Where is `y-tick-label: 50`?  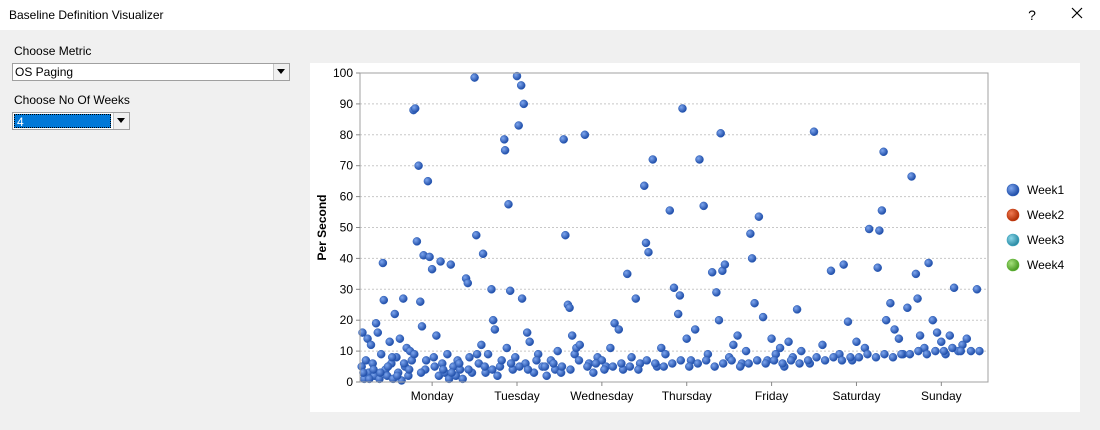 y-tick-label: 50 is located at coordinates (347, 228).